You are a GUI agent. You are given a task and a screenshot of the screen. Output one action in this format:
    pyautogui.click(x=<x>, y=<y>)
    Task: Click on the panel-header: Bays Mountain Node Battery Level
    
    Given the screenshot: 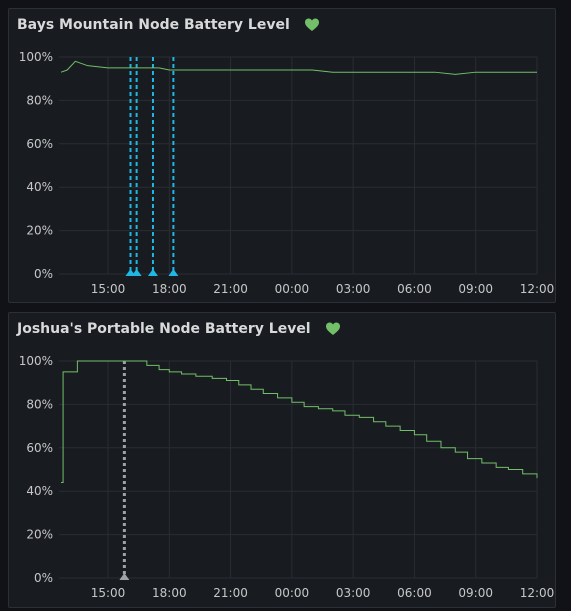 What is the action you would take?
    pyautogui.click(x=282, y=25)
    